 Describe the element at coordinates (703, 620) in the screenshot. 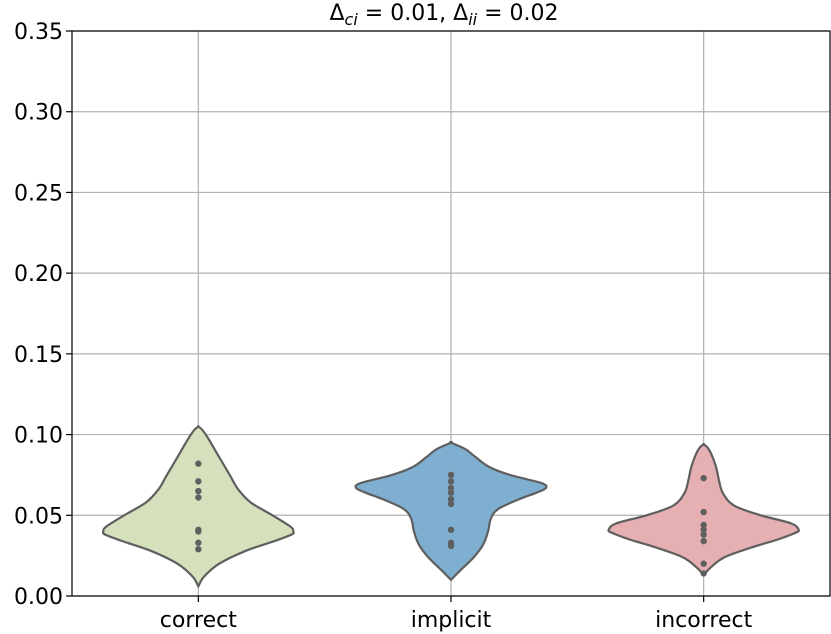

I see `x-tick-label: incorrect` at that location.